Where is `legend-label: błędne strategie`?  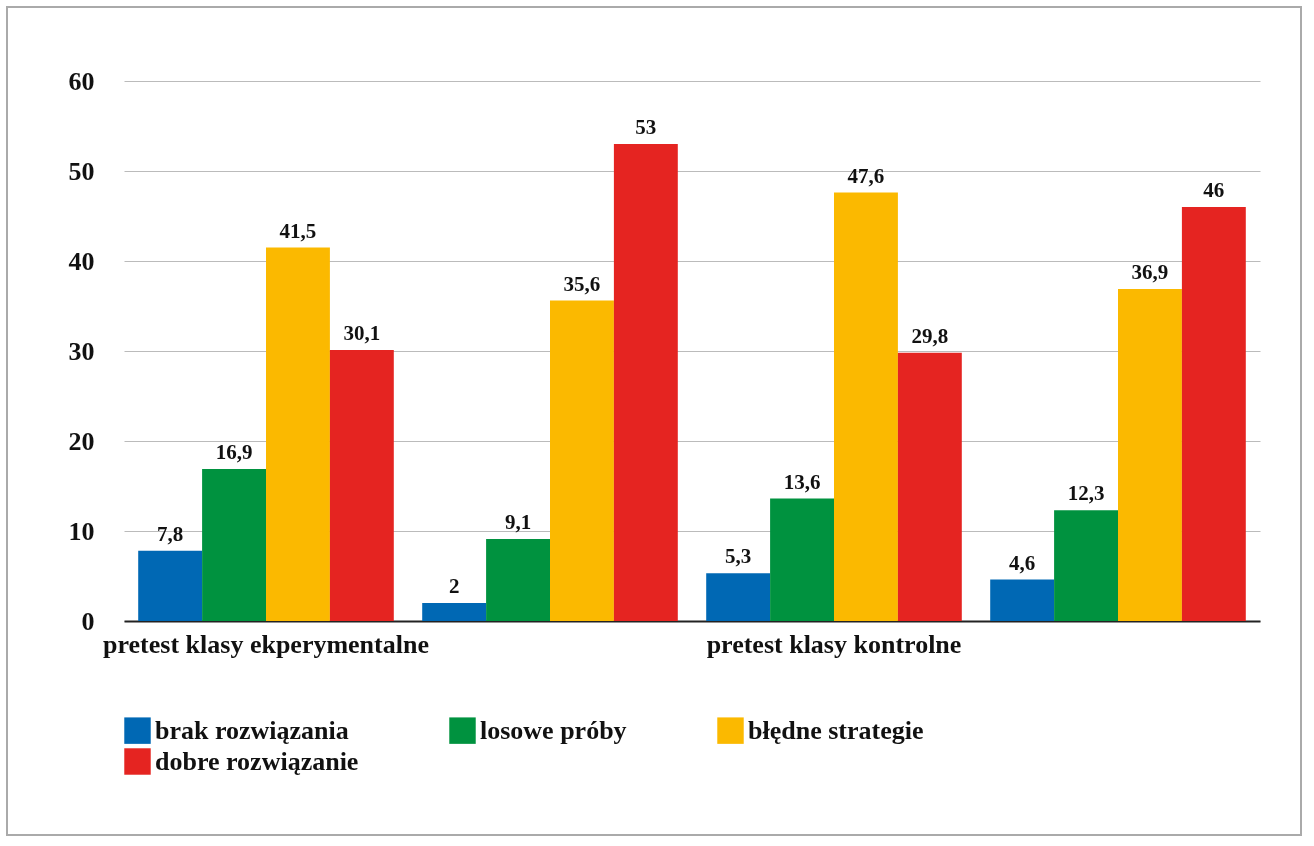 legend-label: błędne strategie is located at coordinates (836, 730).